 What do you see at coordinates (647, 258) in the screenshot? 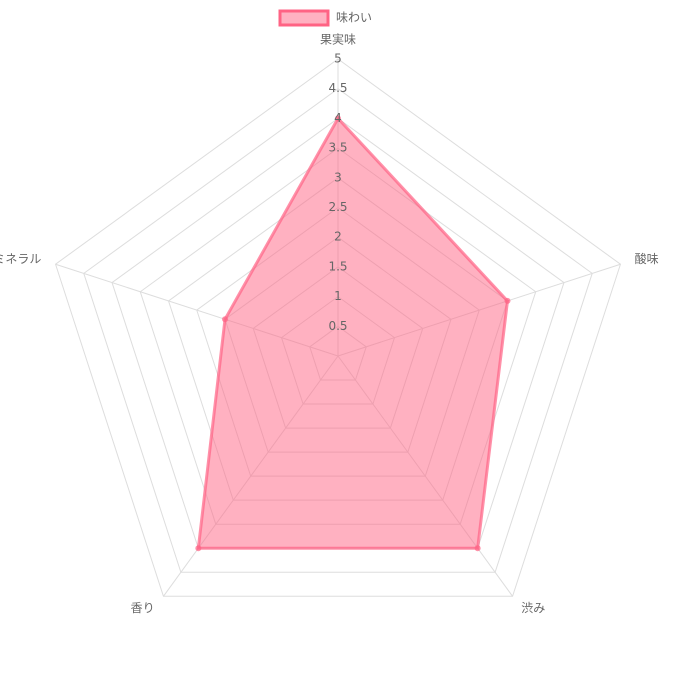
I see `category-label: 酸味` at bounding box center [647, 258].